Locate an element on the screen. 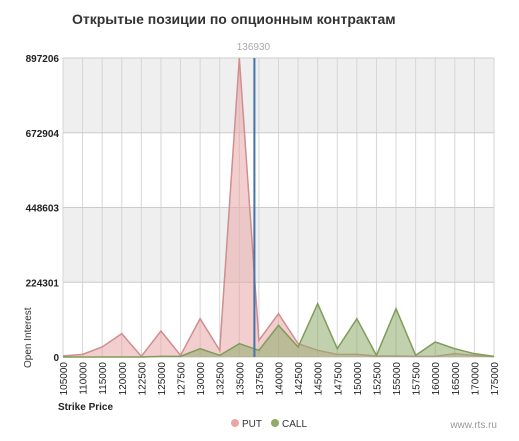 The width and height of the screenshot is (519, 441). marker-label: 136930 is located at coordinates (254, 47).